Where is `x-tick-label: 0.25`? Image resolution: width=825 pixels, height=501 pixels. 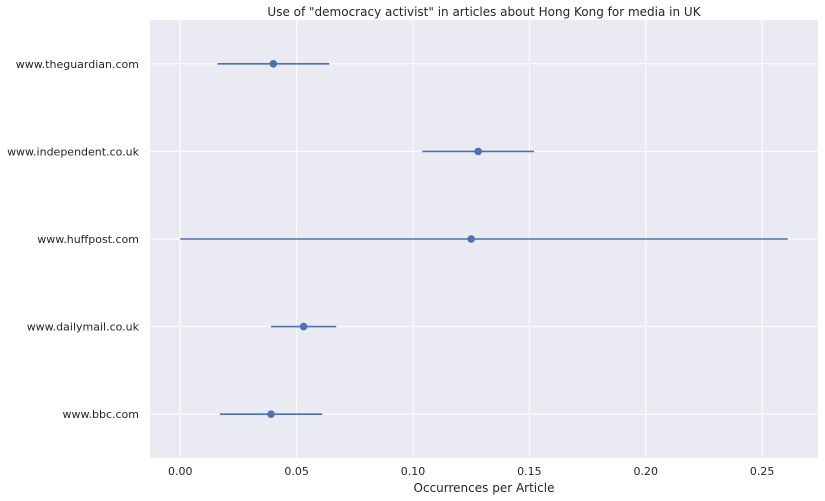
x-tick-label: 0.25 is located at coordinates (762, 471).